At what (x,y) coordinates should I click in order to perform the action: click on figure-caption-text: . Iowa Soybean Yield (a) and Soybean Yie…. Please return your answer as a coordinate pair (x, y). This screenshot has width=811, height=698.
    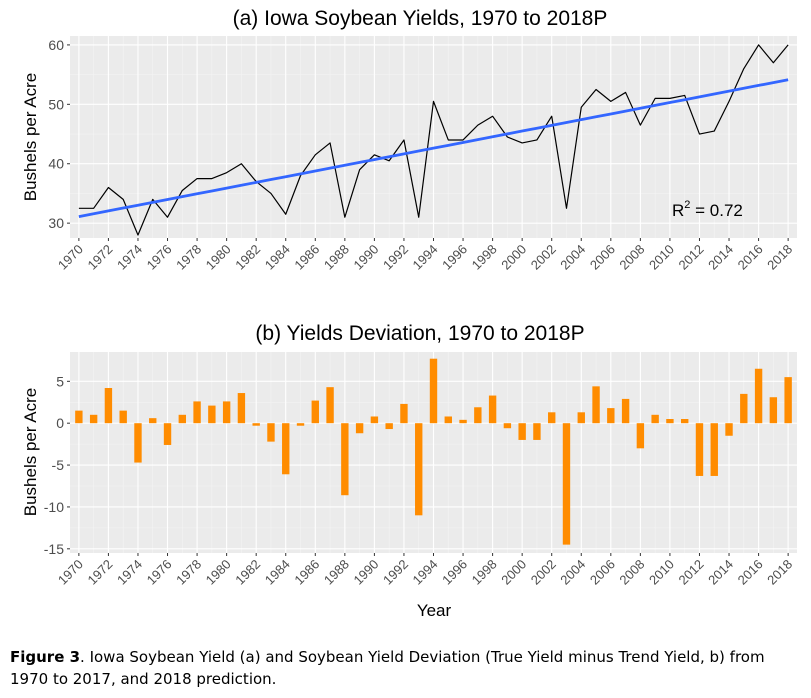
    Looking at the image, I should click on (387, 668).